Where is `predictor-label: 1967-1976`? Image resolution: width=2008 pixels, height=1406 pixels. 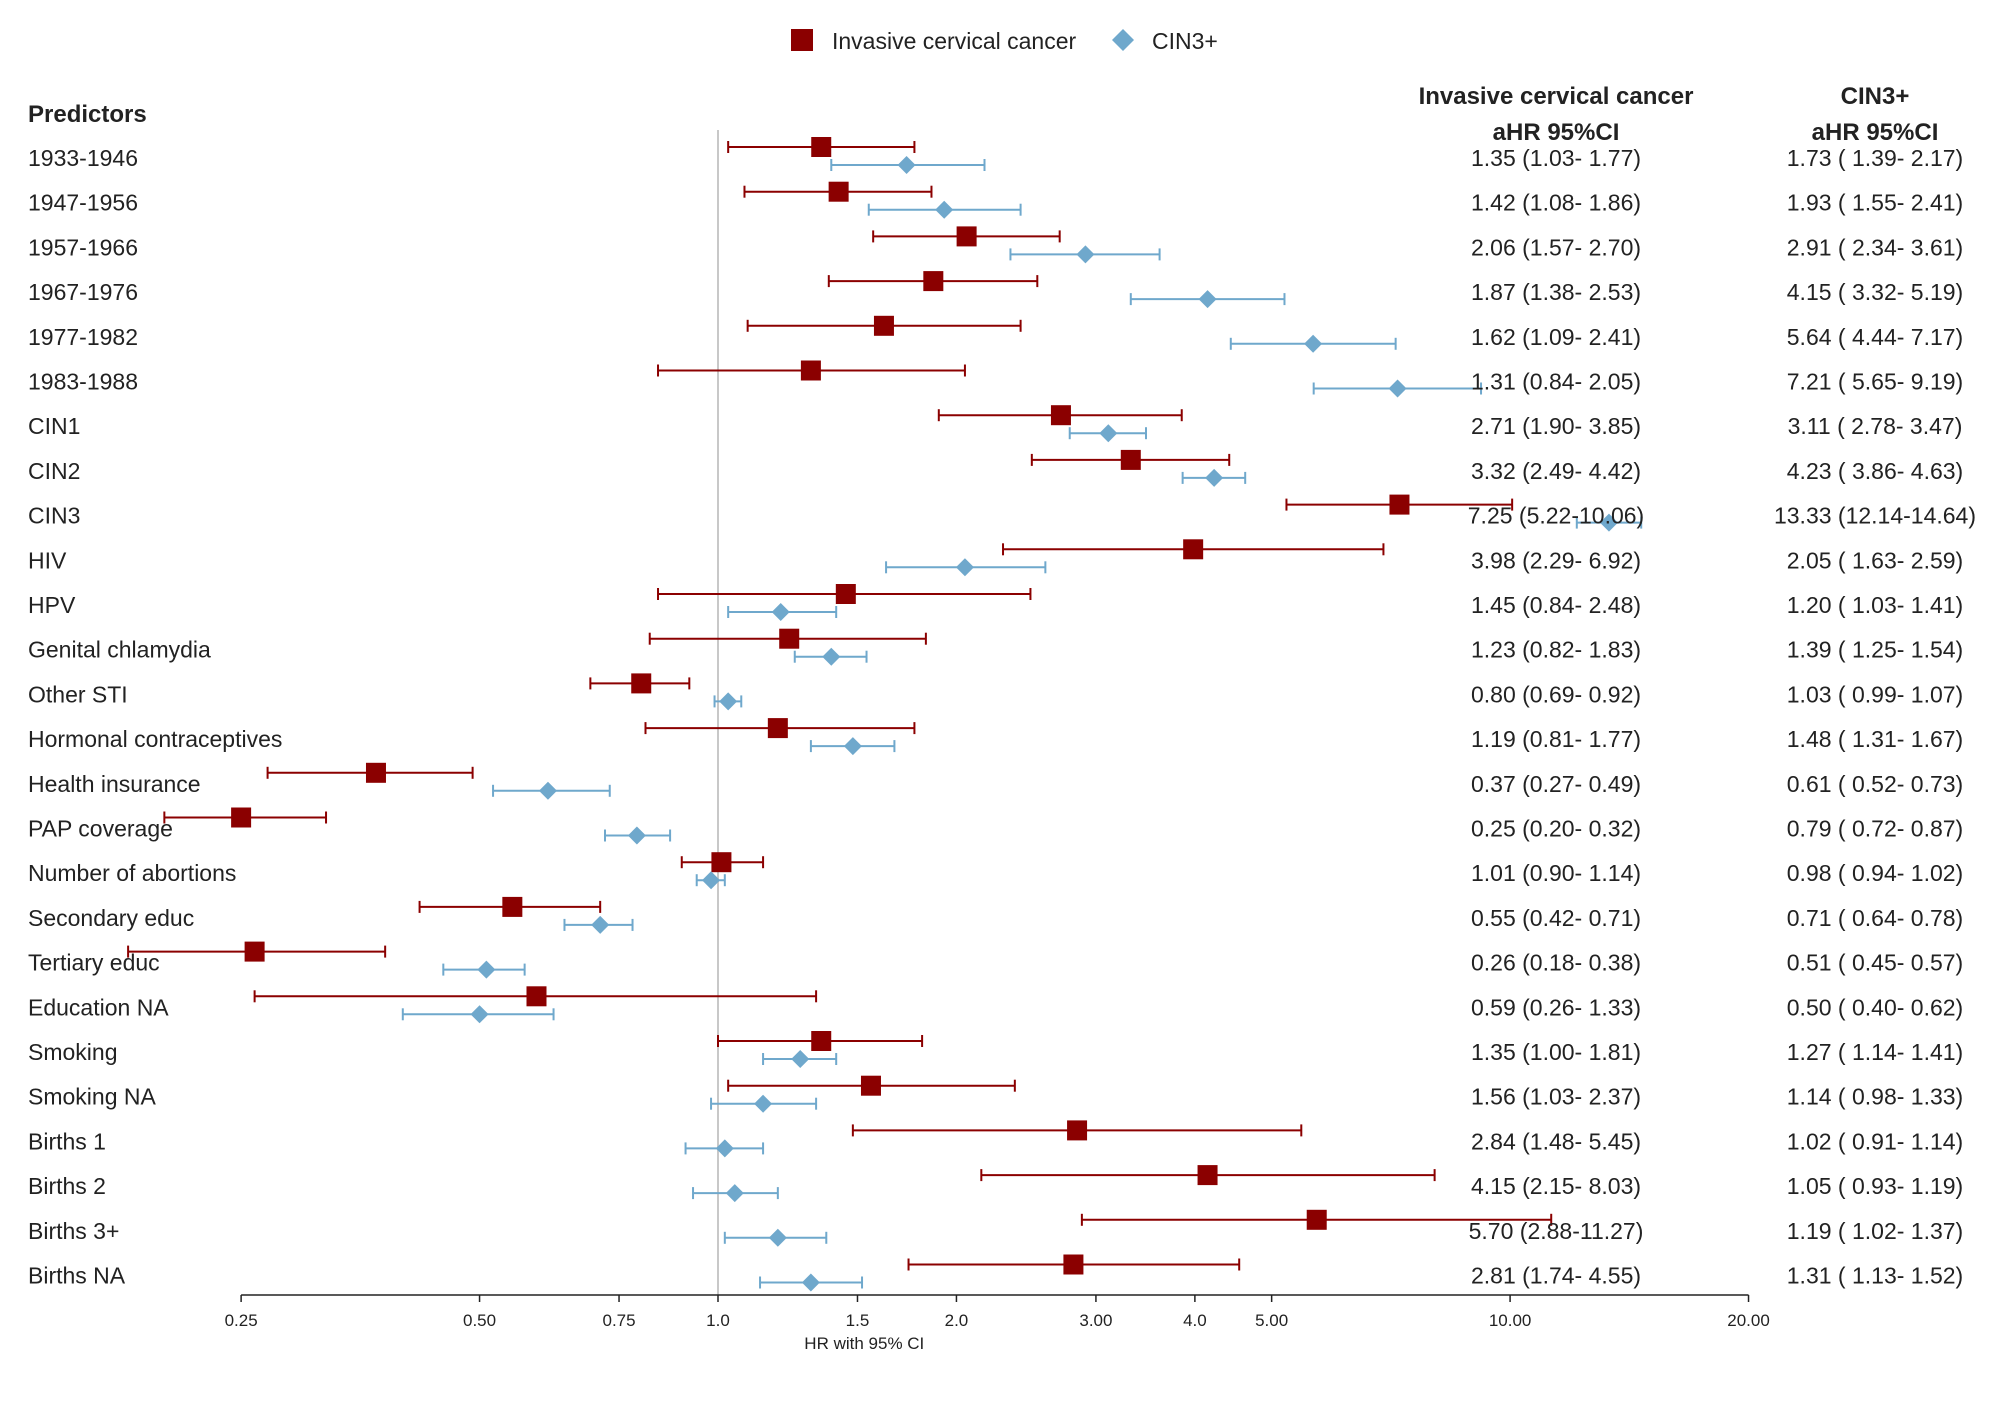
predictor-label: 1967-1976 is located at coordinates (83, 292).